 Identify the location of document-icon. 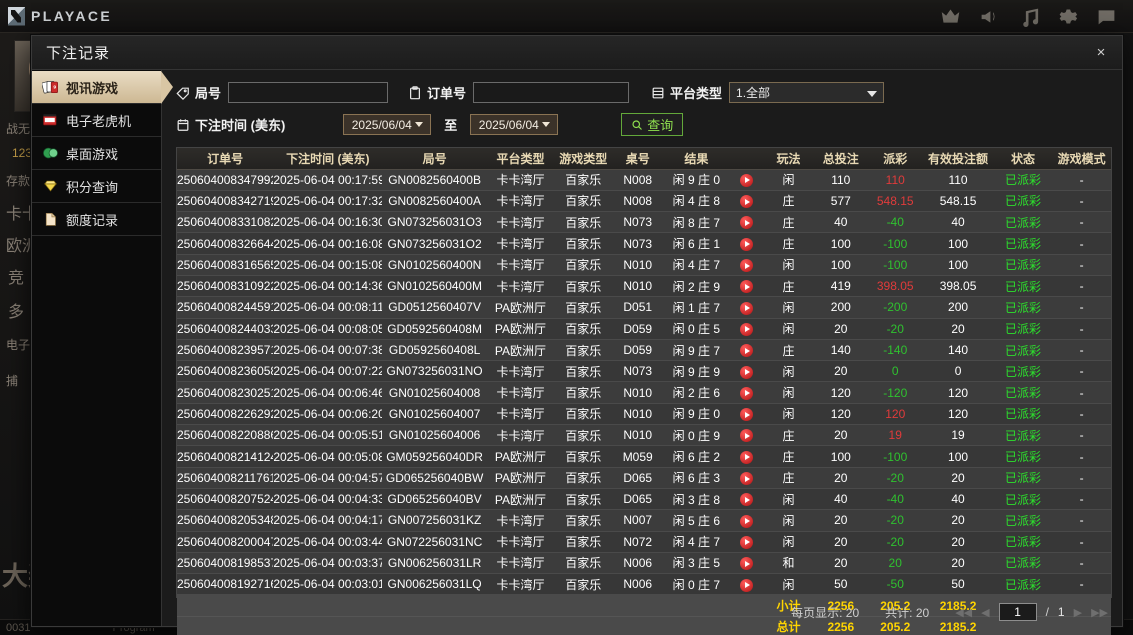
(50, 219).